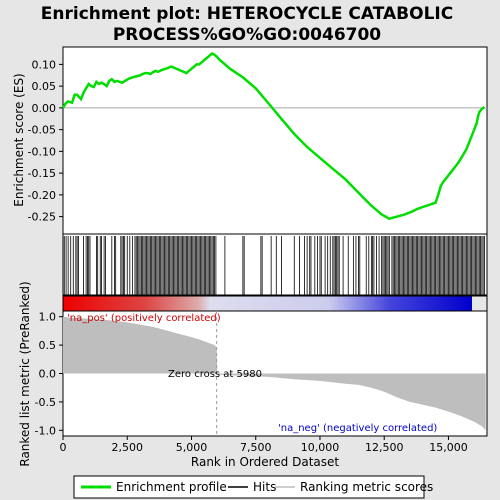 The height and width of the screenshot is (500, 500). Describe the element at coordinates (42, 217) in the screenshot. I see `es-y-tick-label: -0.25` at that location.